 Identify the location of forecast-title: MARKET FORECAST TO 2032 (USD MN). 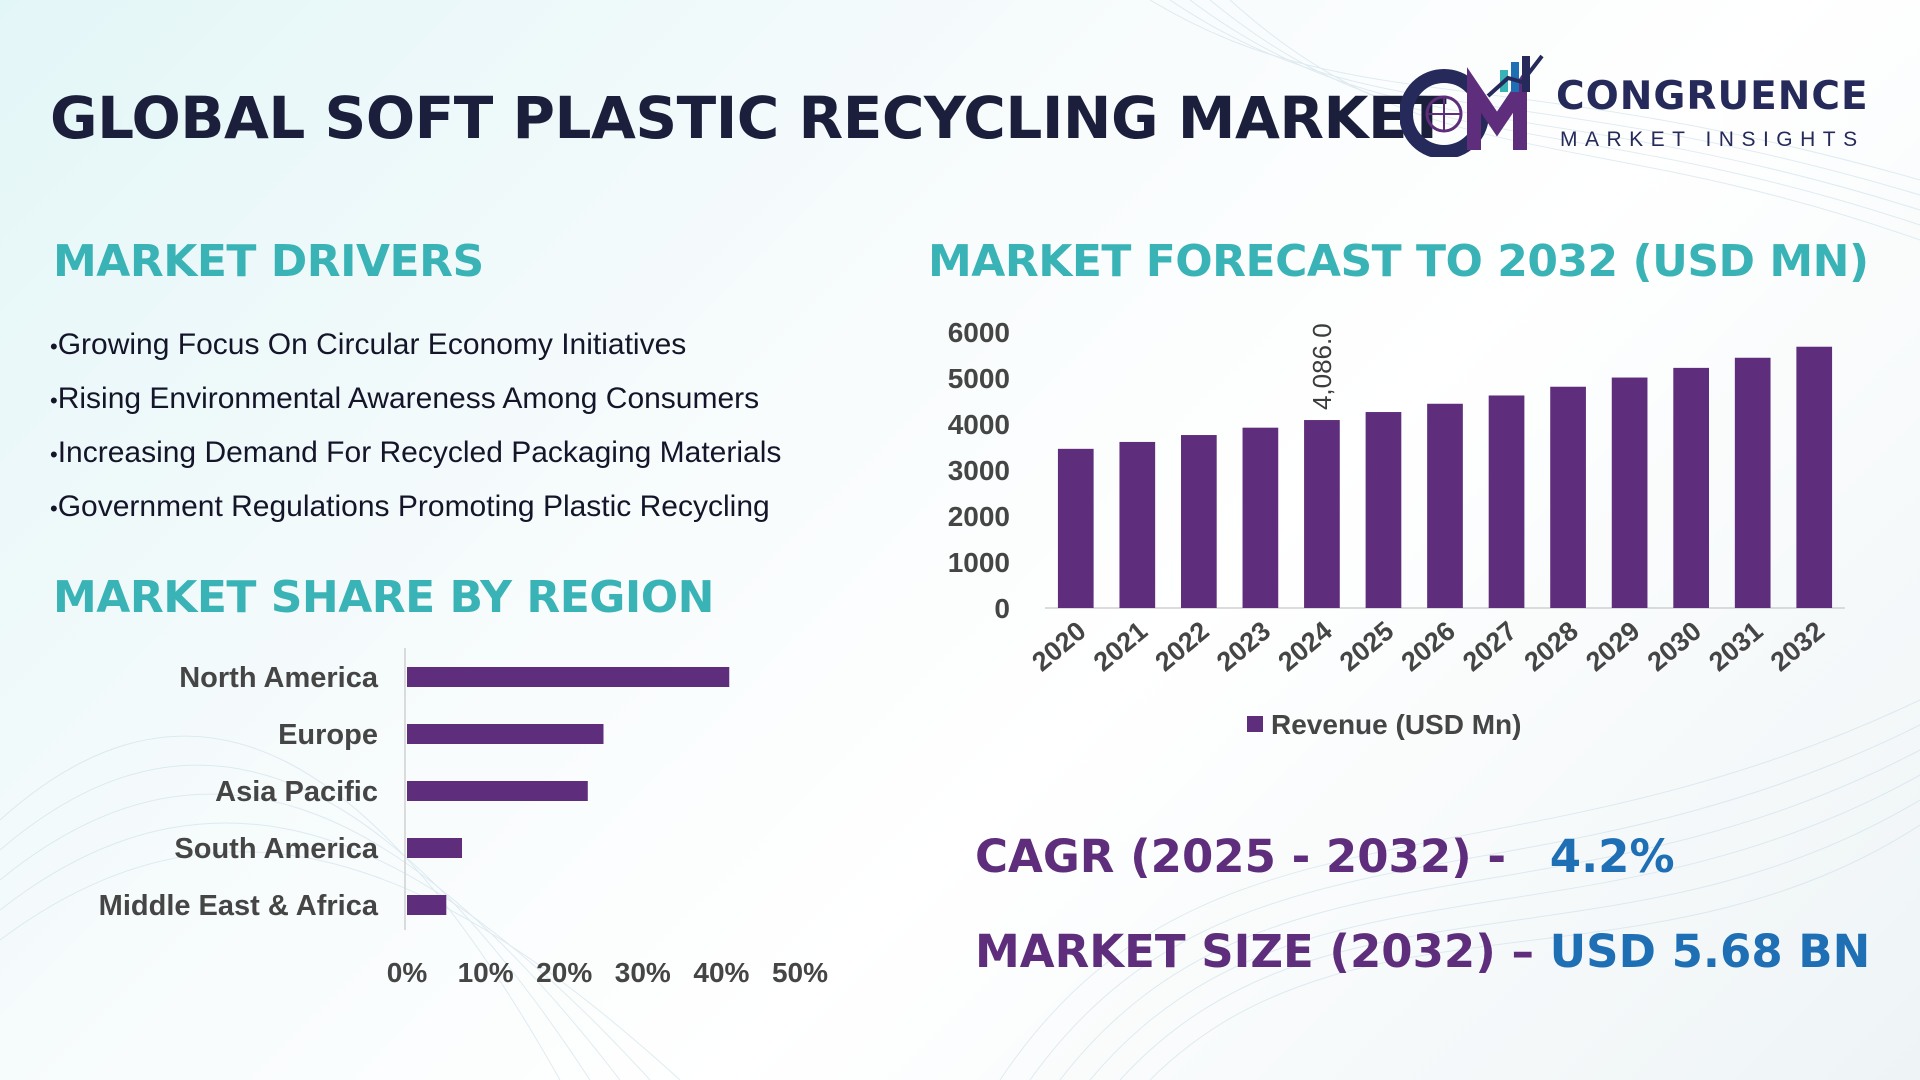
(1398, 261).